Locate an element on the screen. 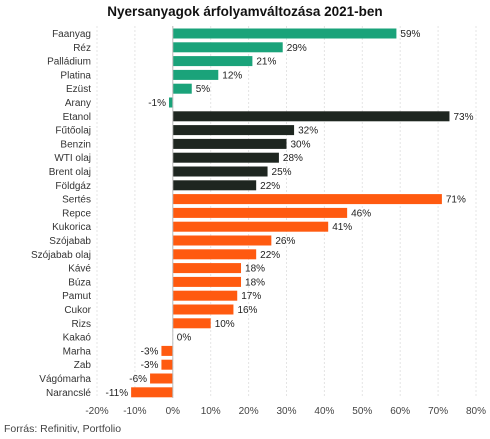 The width and height of the screenshot is (490, 439). data-label: 71% is located at coordinates (456, 200).